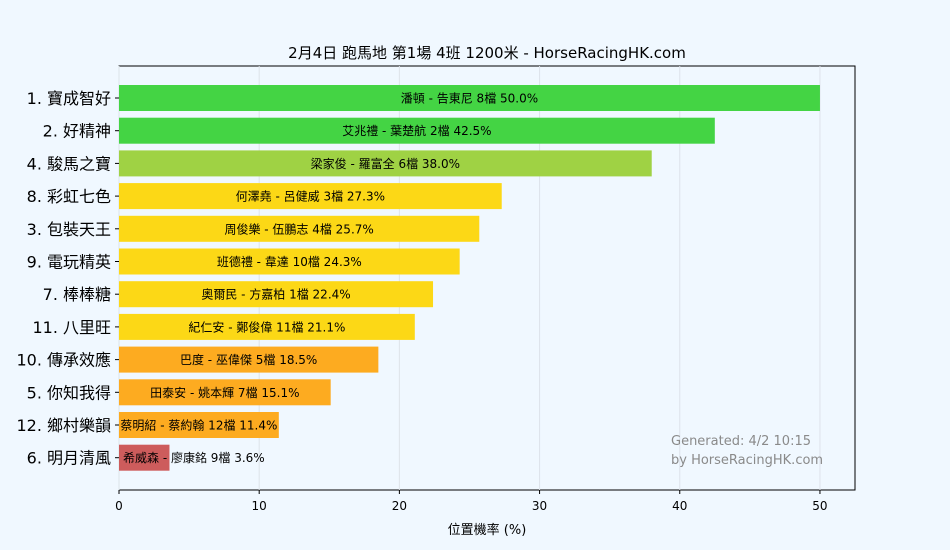  I want to click on bar-data-label: 周俊樂 - 伍鵬志 4檔 25.7%, so click(298, 228).